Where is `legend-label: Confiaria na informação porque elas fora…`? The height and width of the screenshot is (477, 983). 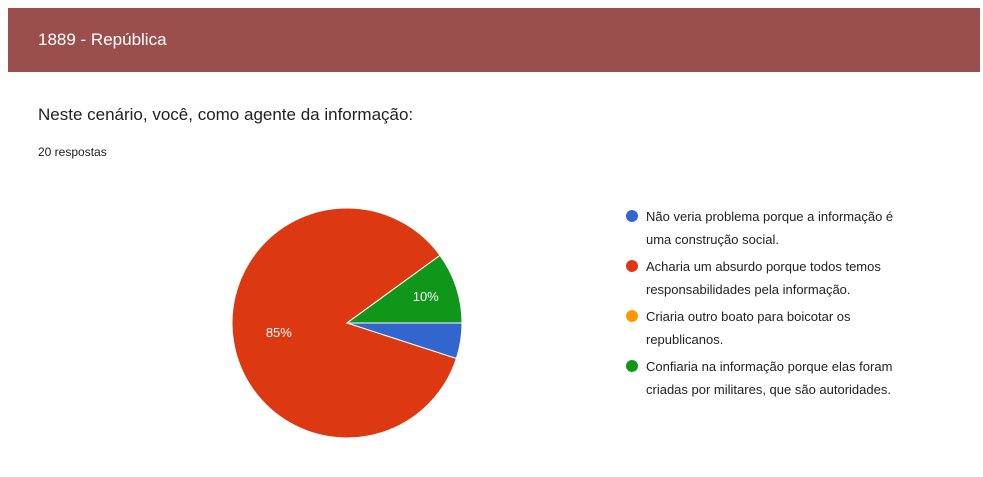 legend-label: Confiaria na informação porque elas fora… is located at coordinates (769, 378).